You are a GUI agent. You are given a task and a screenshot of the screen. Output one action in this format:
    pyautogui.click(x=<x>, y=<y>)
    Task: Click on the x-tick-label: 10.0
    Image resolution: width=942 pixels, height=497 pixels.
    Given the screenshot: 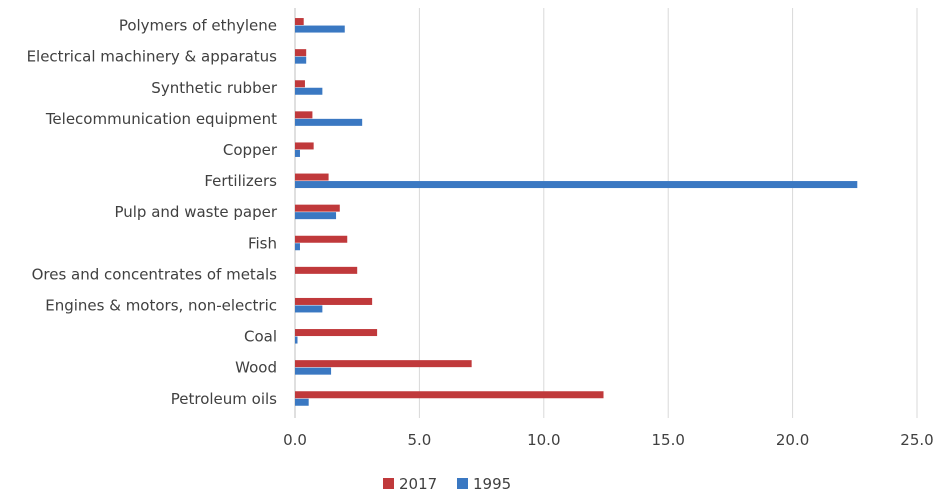 What is the action you would take?
    pyautogui.click(x=543, y=440)
    